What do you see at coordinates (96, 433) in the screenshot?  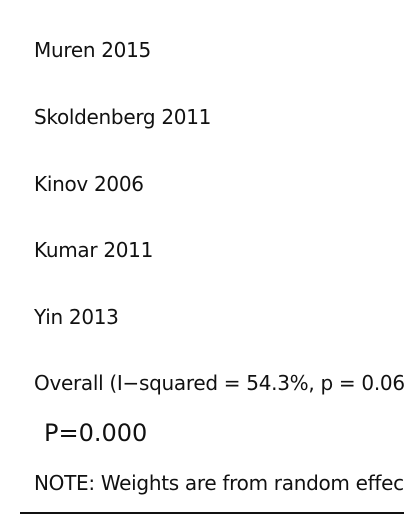 I see `p-value-label: P=0.000` at bounding box center [96, 433].